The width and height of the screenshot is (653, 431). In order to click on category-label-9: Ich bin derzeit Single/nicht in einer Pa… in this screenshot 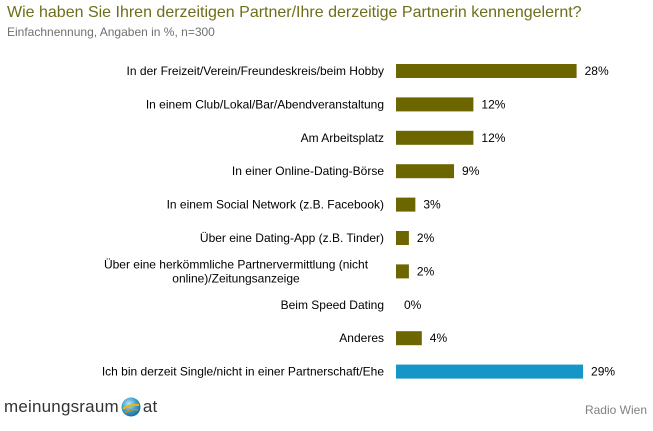, I will do `click(243, 372)`.